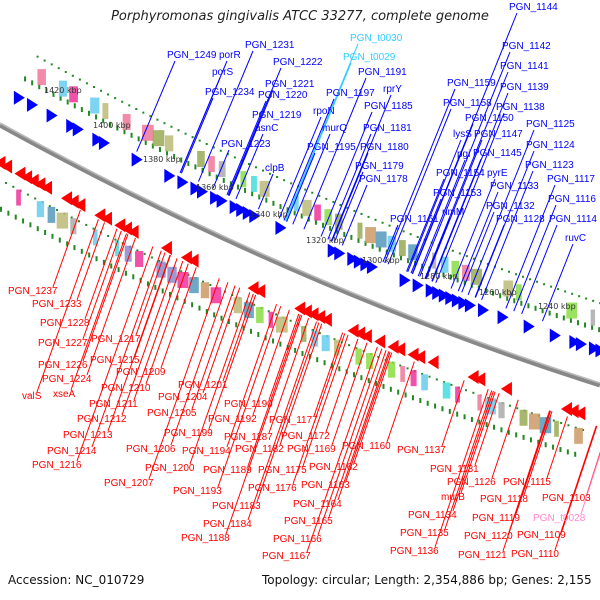 This screenshot has height=600, width=600. I want to click on forward-gene-label: PGN_1144, so click(533, 7).